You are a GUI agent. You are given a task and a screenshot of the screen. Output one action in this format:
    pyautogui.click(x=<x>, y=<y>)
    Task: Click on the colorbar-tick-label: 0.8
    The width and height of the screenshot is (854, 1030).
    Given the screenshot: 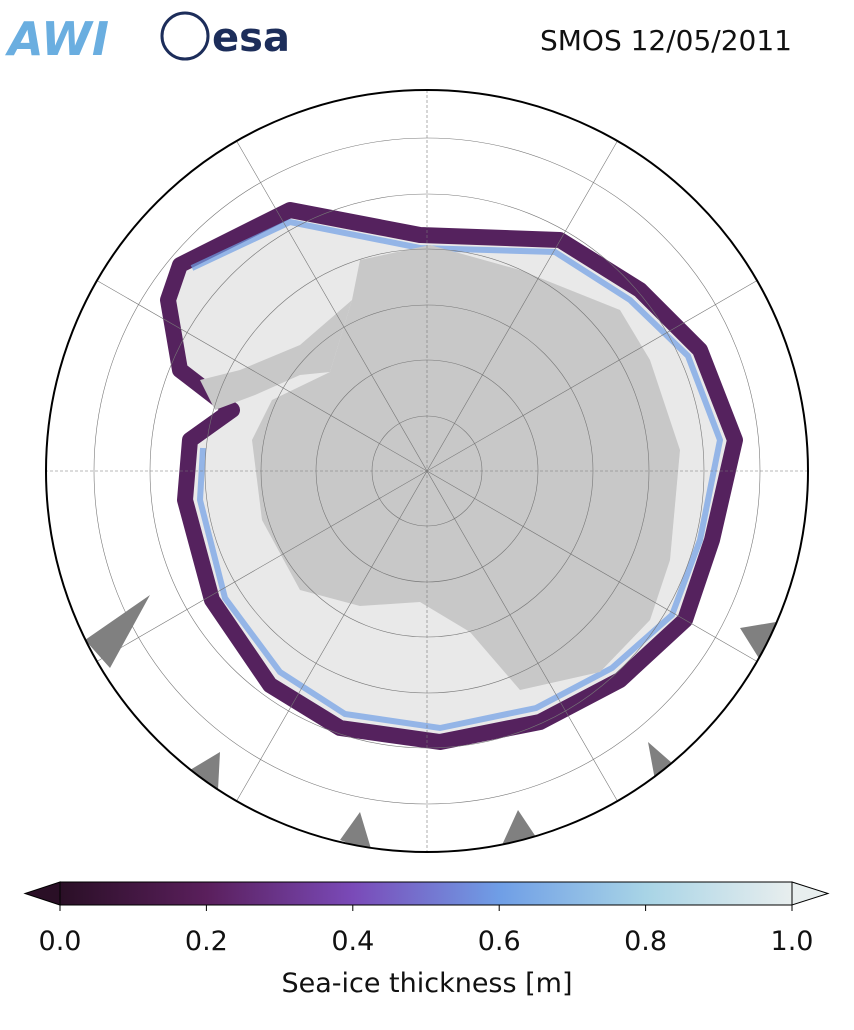 What is the action you would take?
    pyautogui.click(x=645, y=941)
    